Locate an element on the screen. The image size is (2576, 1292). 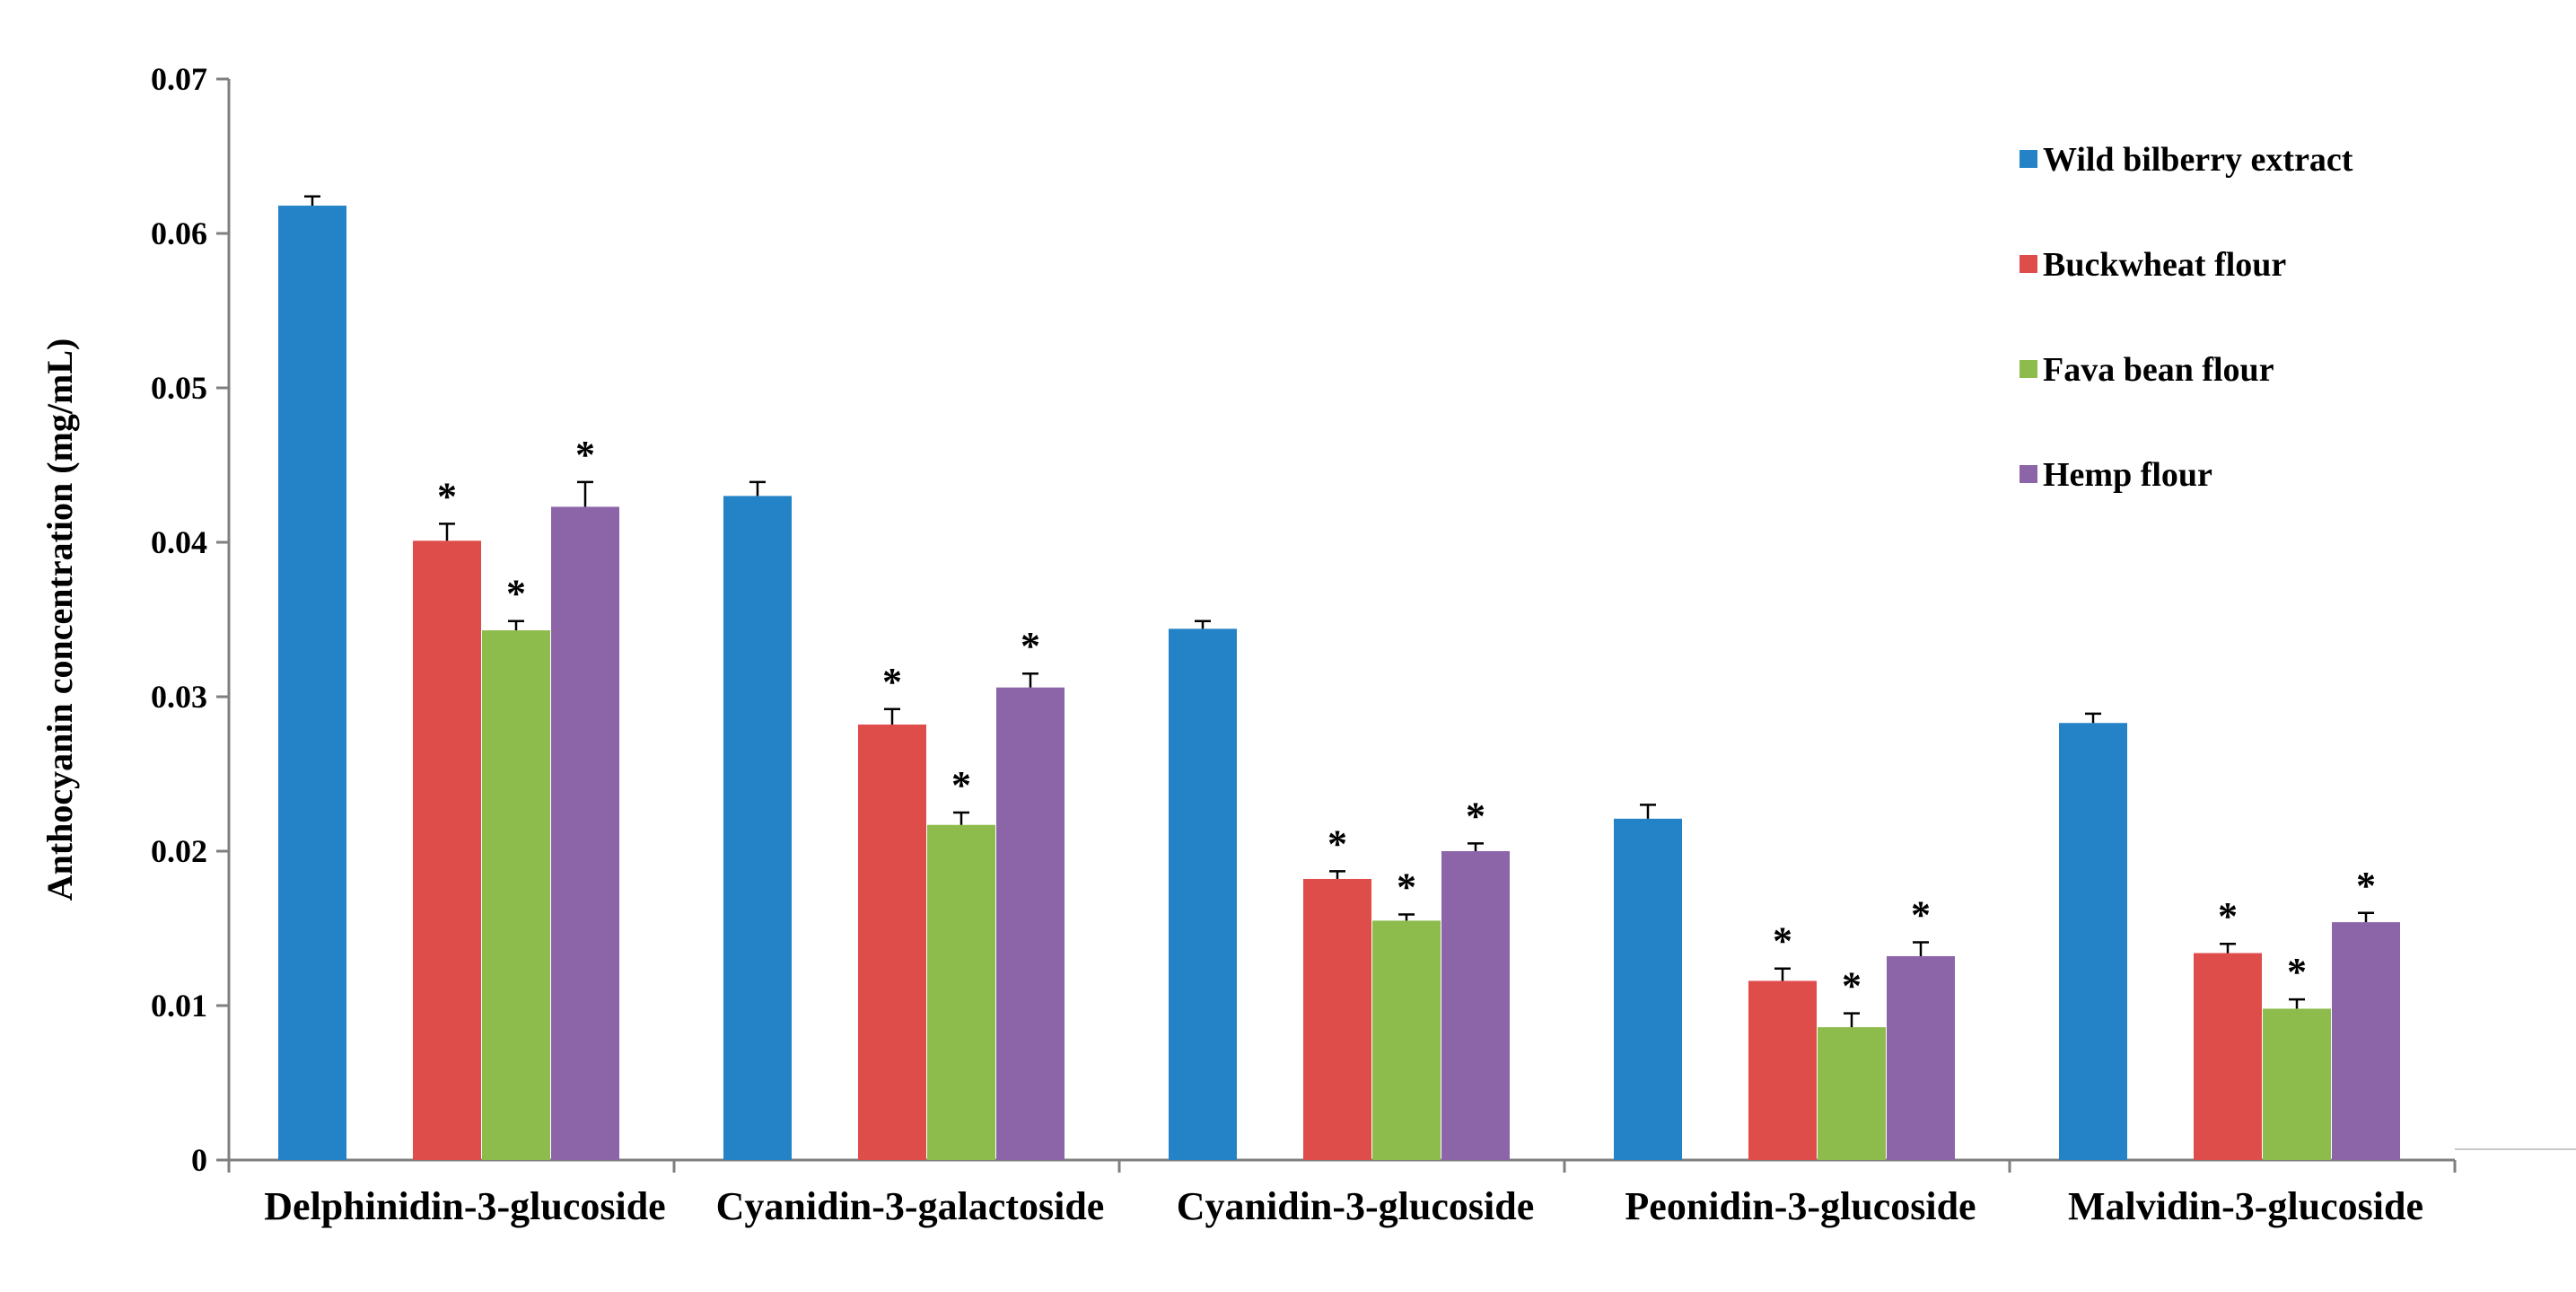
category-label: Cyanidin-3-galactoside is located at coordinates (910, 1206).